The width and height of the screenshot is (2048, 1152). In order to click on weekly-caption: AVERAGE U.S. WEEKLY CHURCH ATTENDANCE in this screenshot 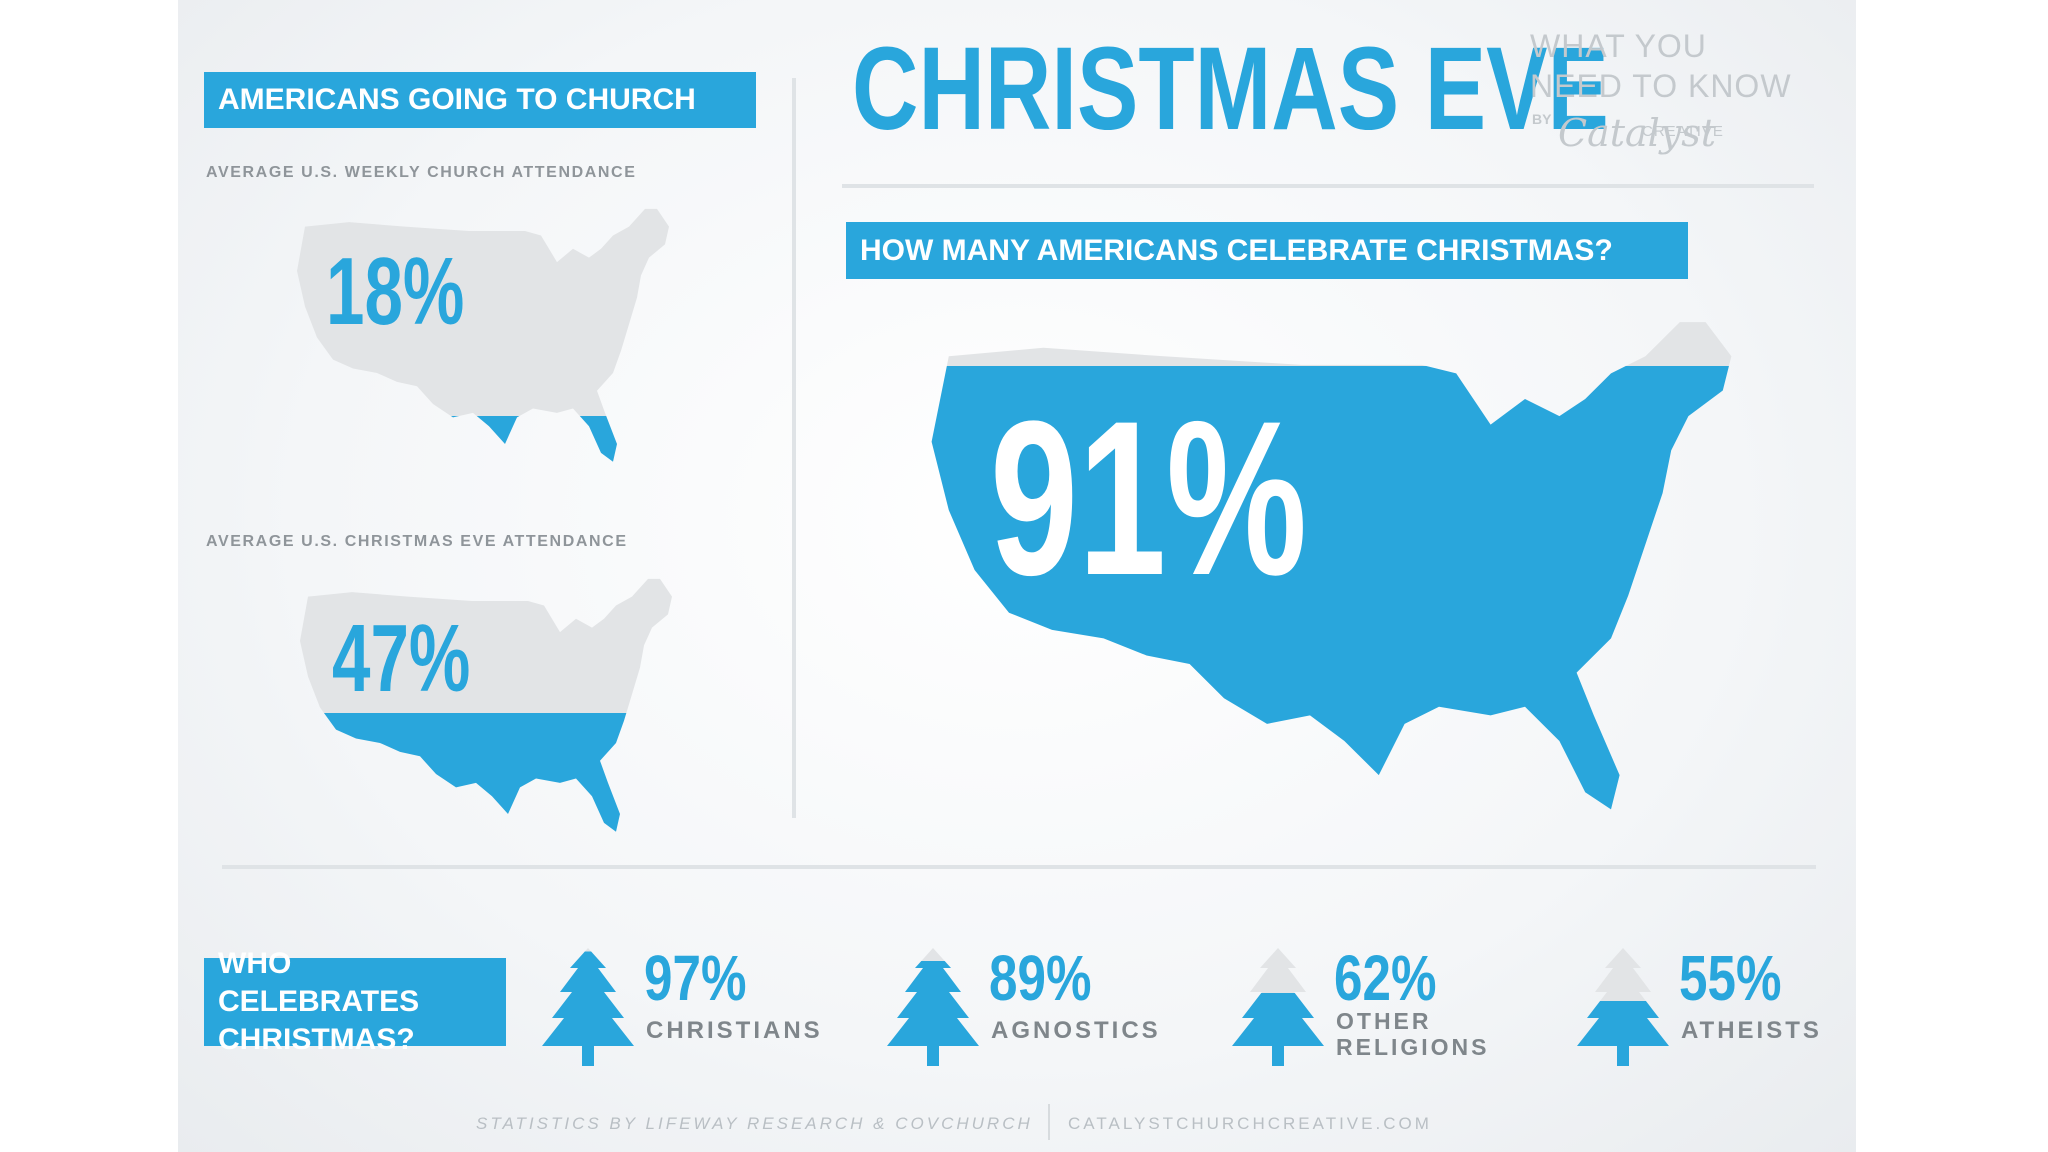, I will do `click(421, 172)`.